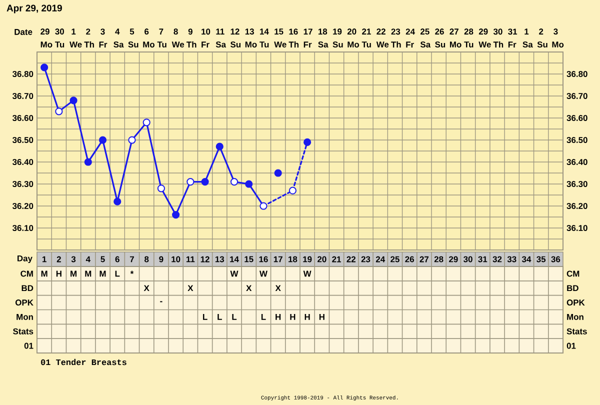  I want to click on y2-tick-label: 36.10, so click(577, 228).